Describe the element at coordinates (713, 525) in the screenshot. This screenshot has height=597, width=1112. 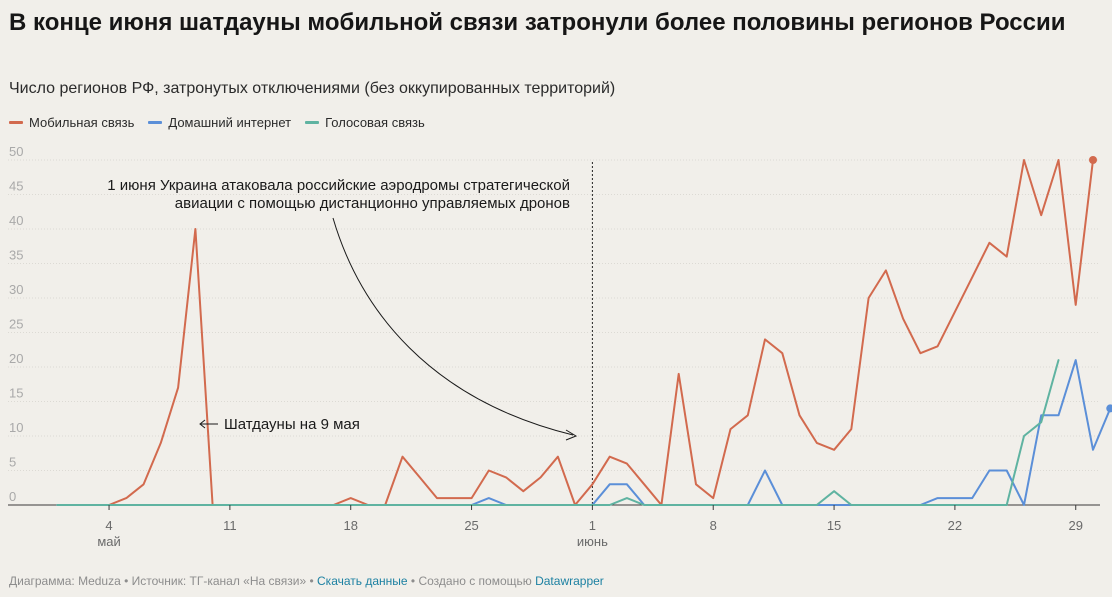
I see `x-tick-label: 8` at that location.